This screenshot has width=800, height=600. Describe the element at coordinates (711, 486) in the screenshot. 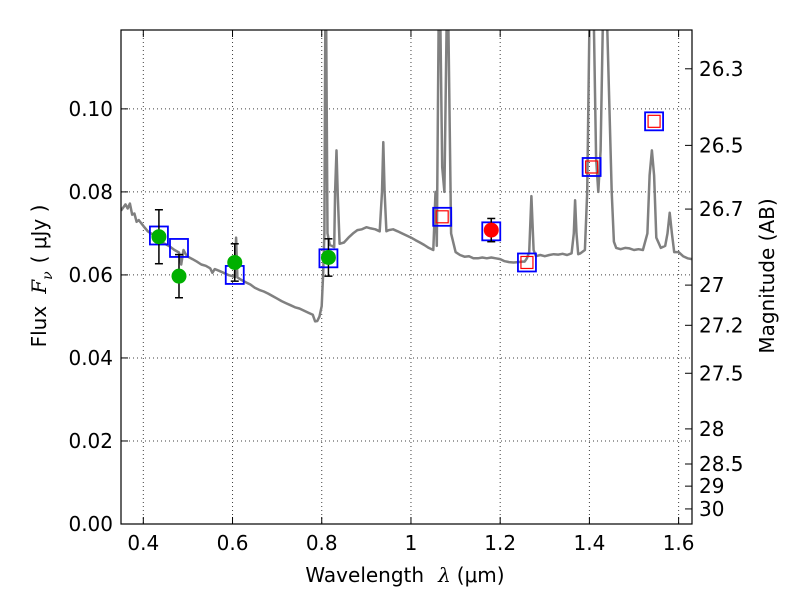

I see `magnitude-tick-label: 29` at that location.